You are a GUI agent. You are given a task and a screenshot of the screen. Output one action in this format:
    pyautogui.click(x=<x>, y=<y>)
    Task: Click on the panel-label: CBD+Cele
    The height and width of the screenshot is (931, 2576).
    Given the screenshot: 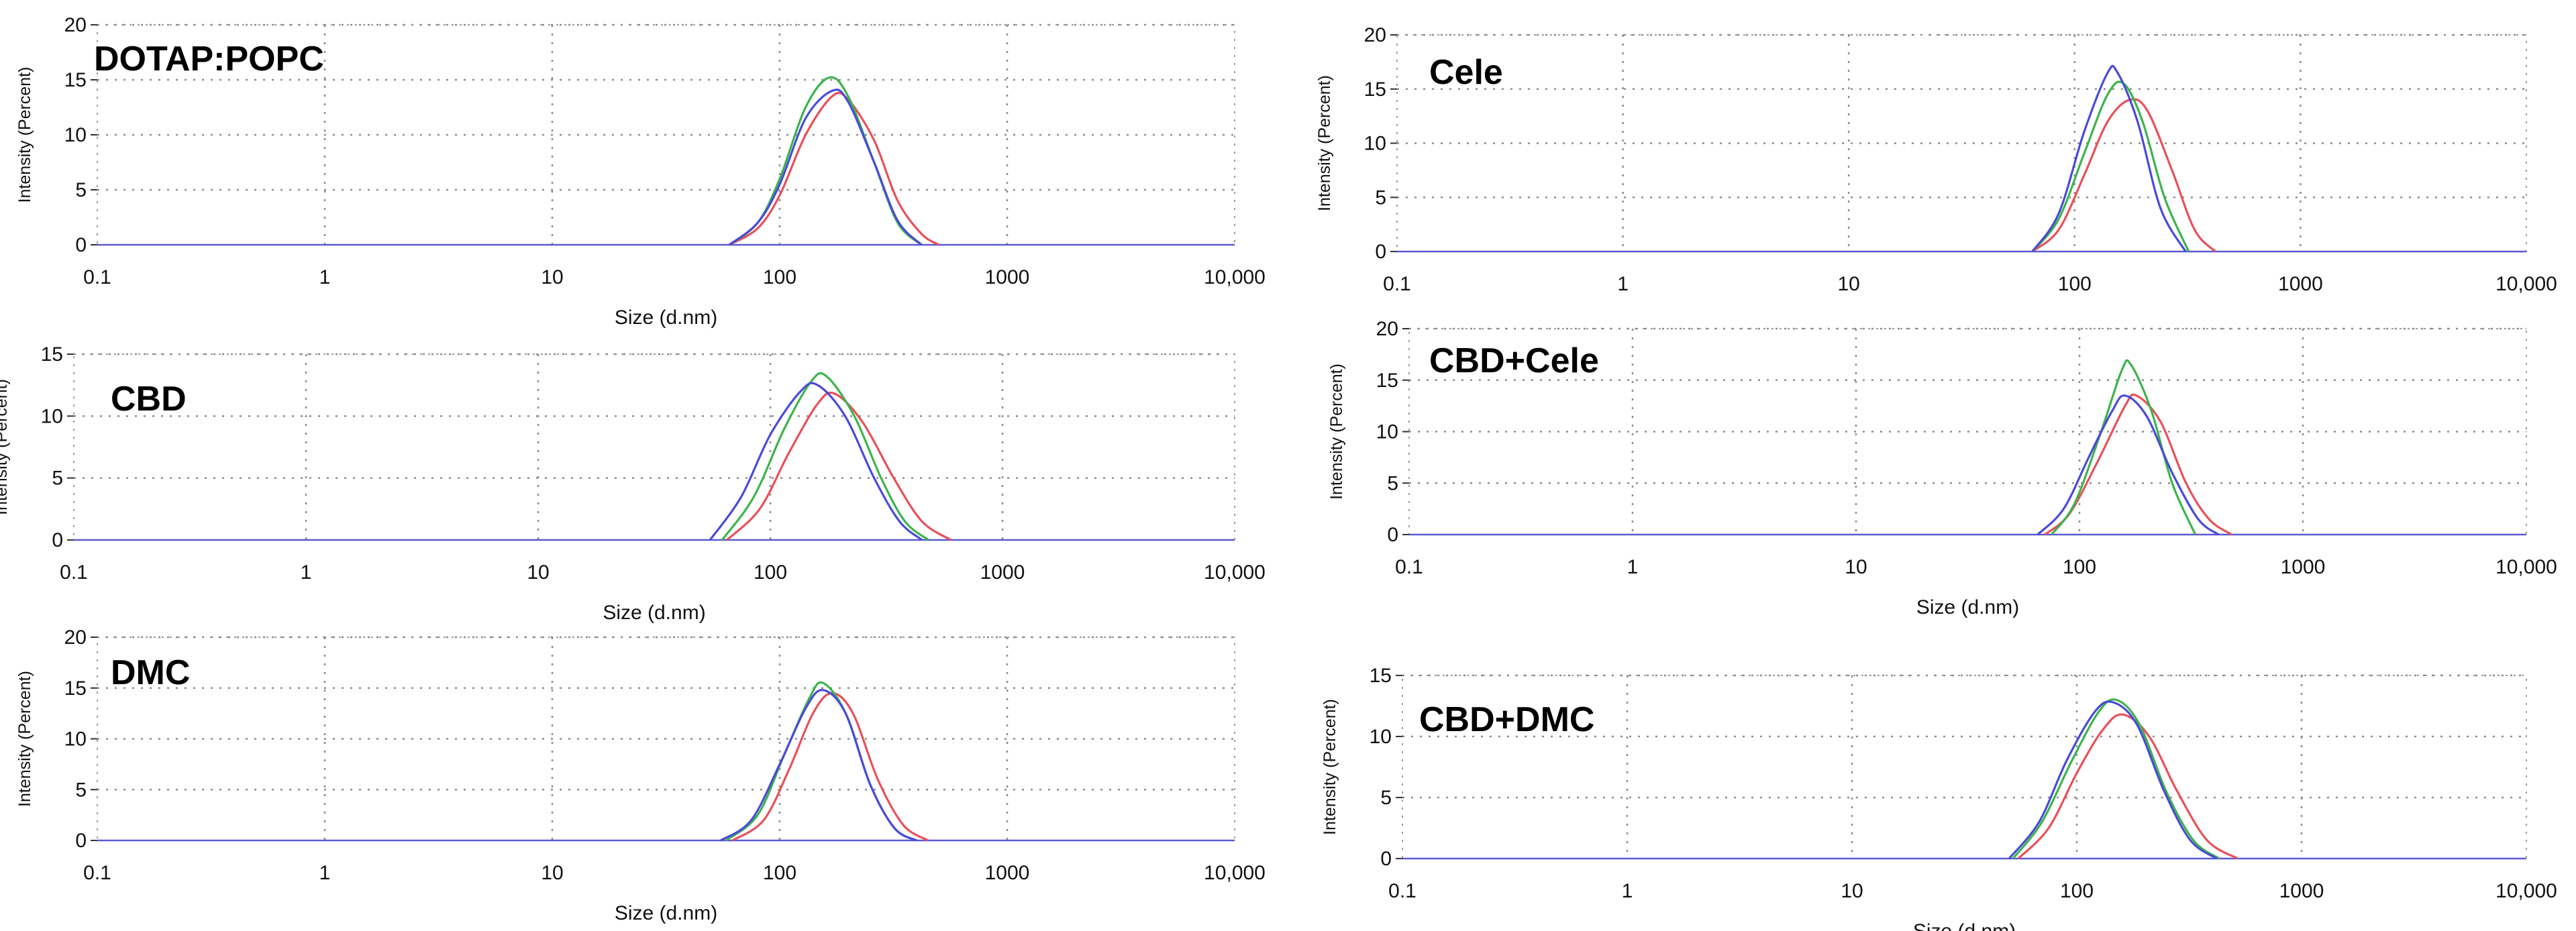 What is the action you would take?
    pyautogui.click(x=1514, y=361)
    